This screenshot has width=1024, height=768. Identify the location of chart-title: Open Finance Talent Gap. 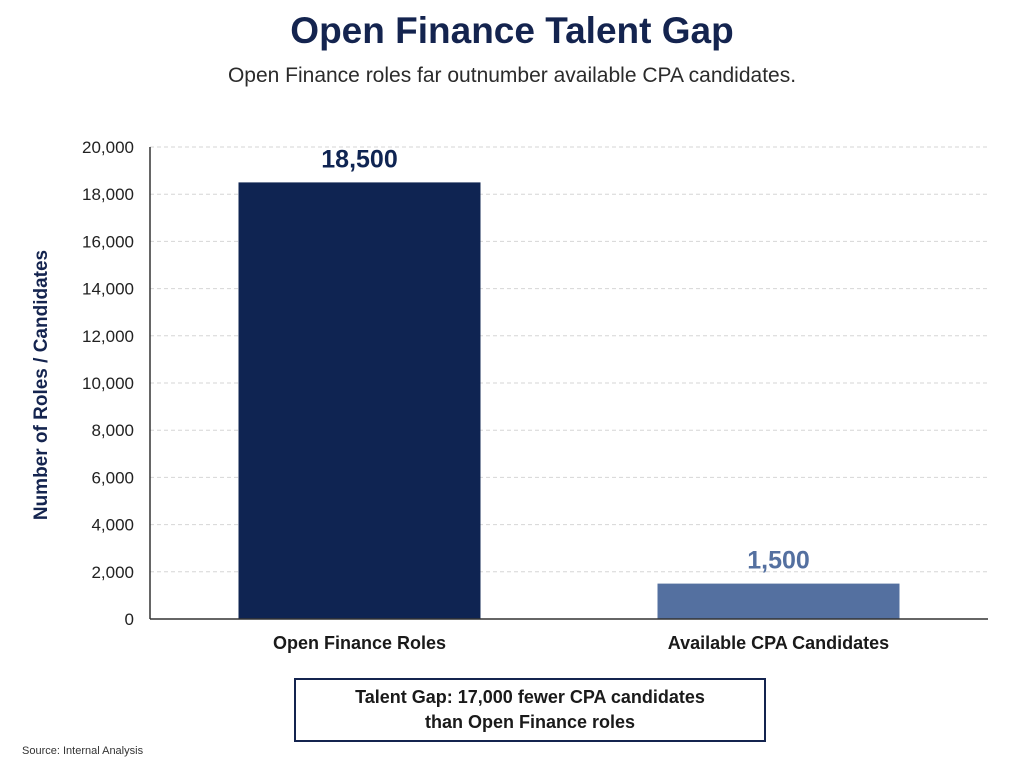
(512, 30).